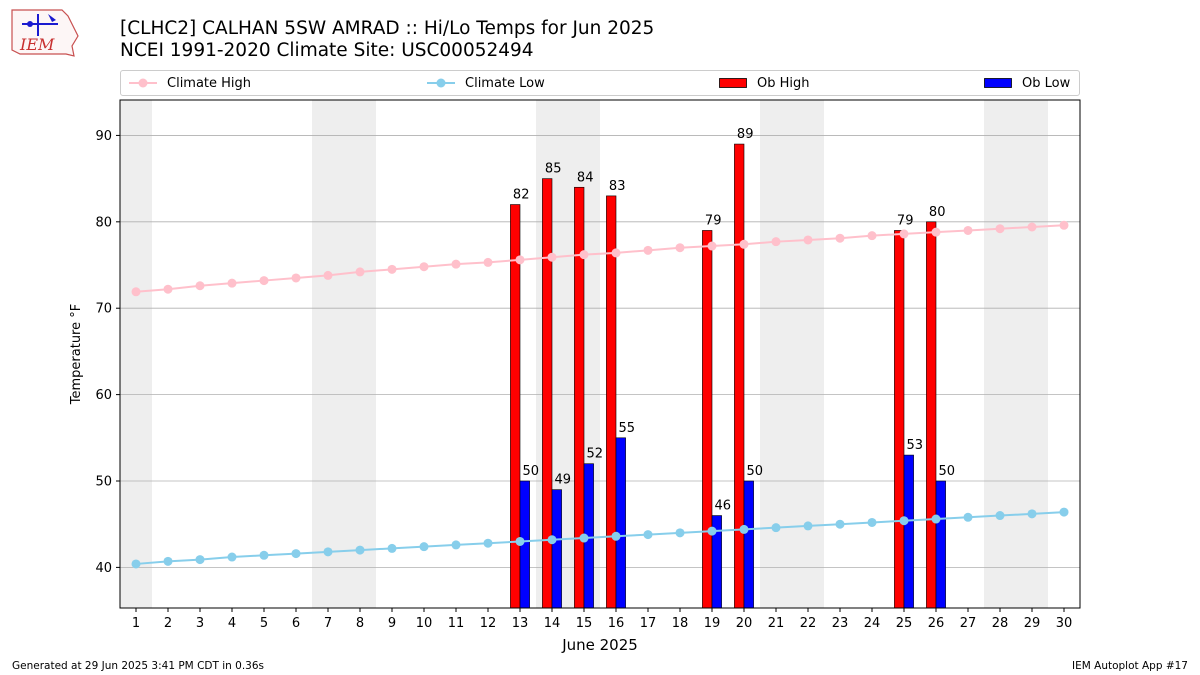 The height and width of the screenshot is (675, 1200). What do you see at coordinates (424, 623) in the screenshot?
I see `x-tick-label-10: 10` at bounding box center [424, 623].